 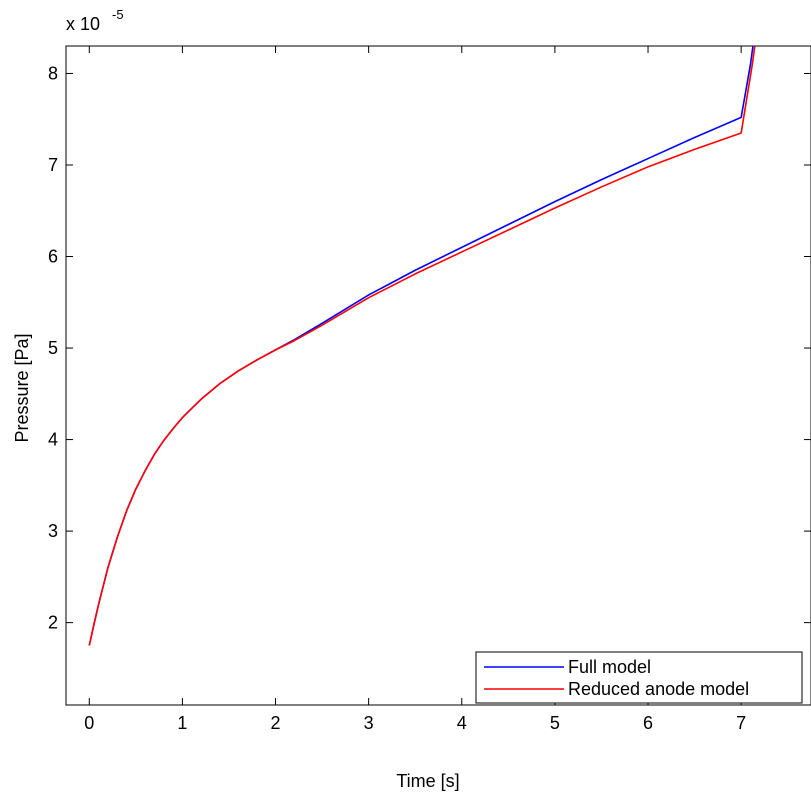 What do you see at coordinates (639, 677) in the screenshot?
I see `legend-box` at bounding box center [639, 677].